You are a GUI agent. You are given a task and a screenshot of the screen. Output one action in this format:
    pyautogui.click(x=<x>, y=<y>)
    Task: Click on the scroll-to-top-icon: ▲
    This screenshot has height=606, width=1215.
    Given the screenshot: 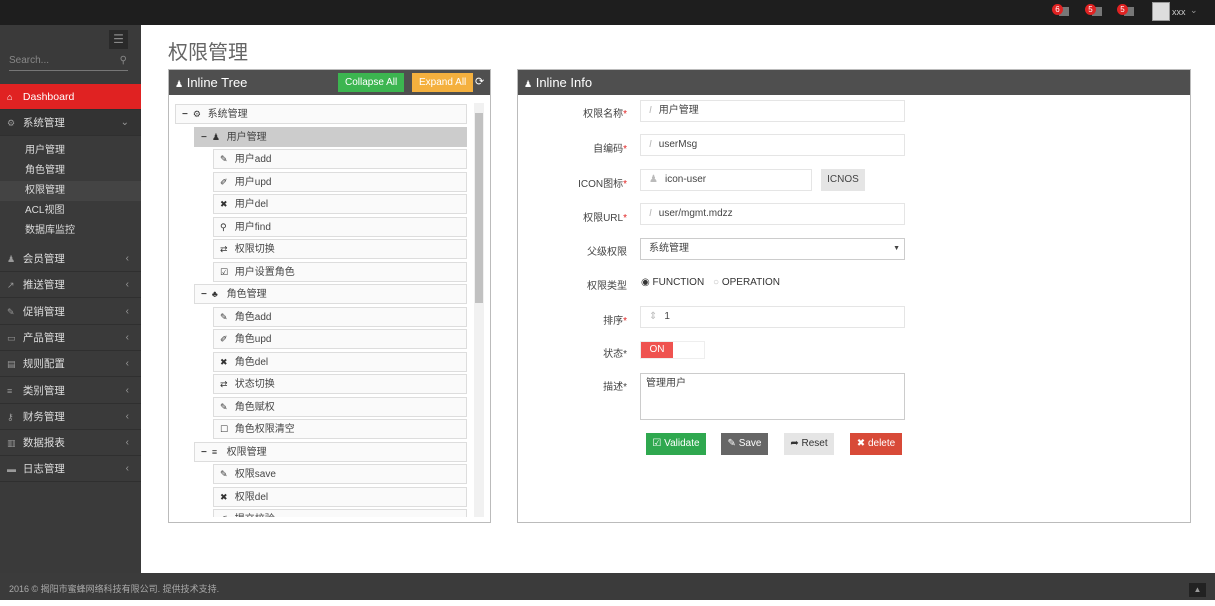 What is the action you would take?
    pyautogui.click(x=1197, y=590)
    